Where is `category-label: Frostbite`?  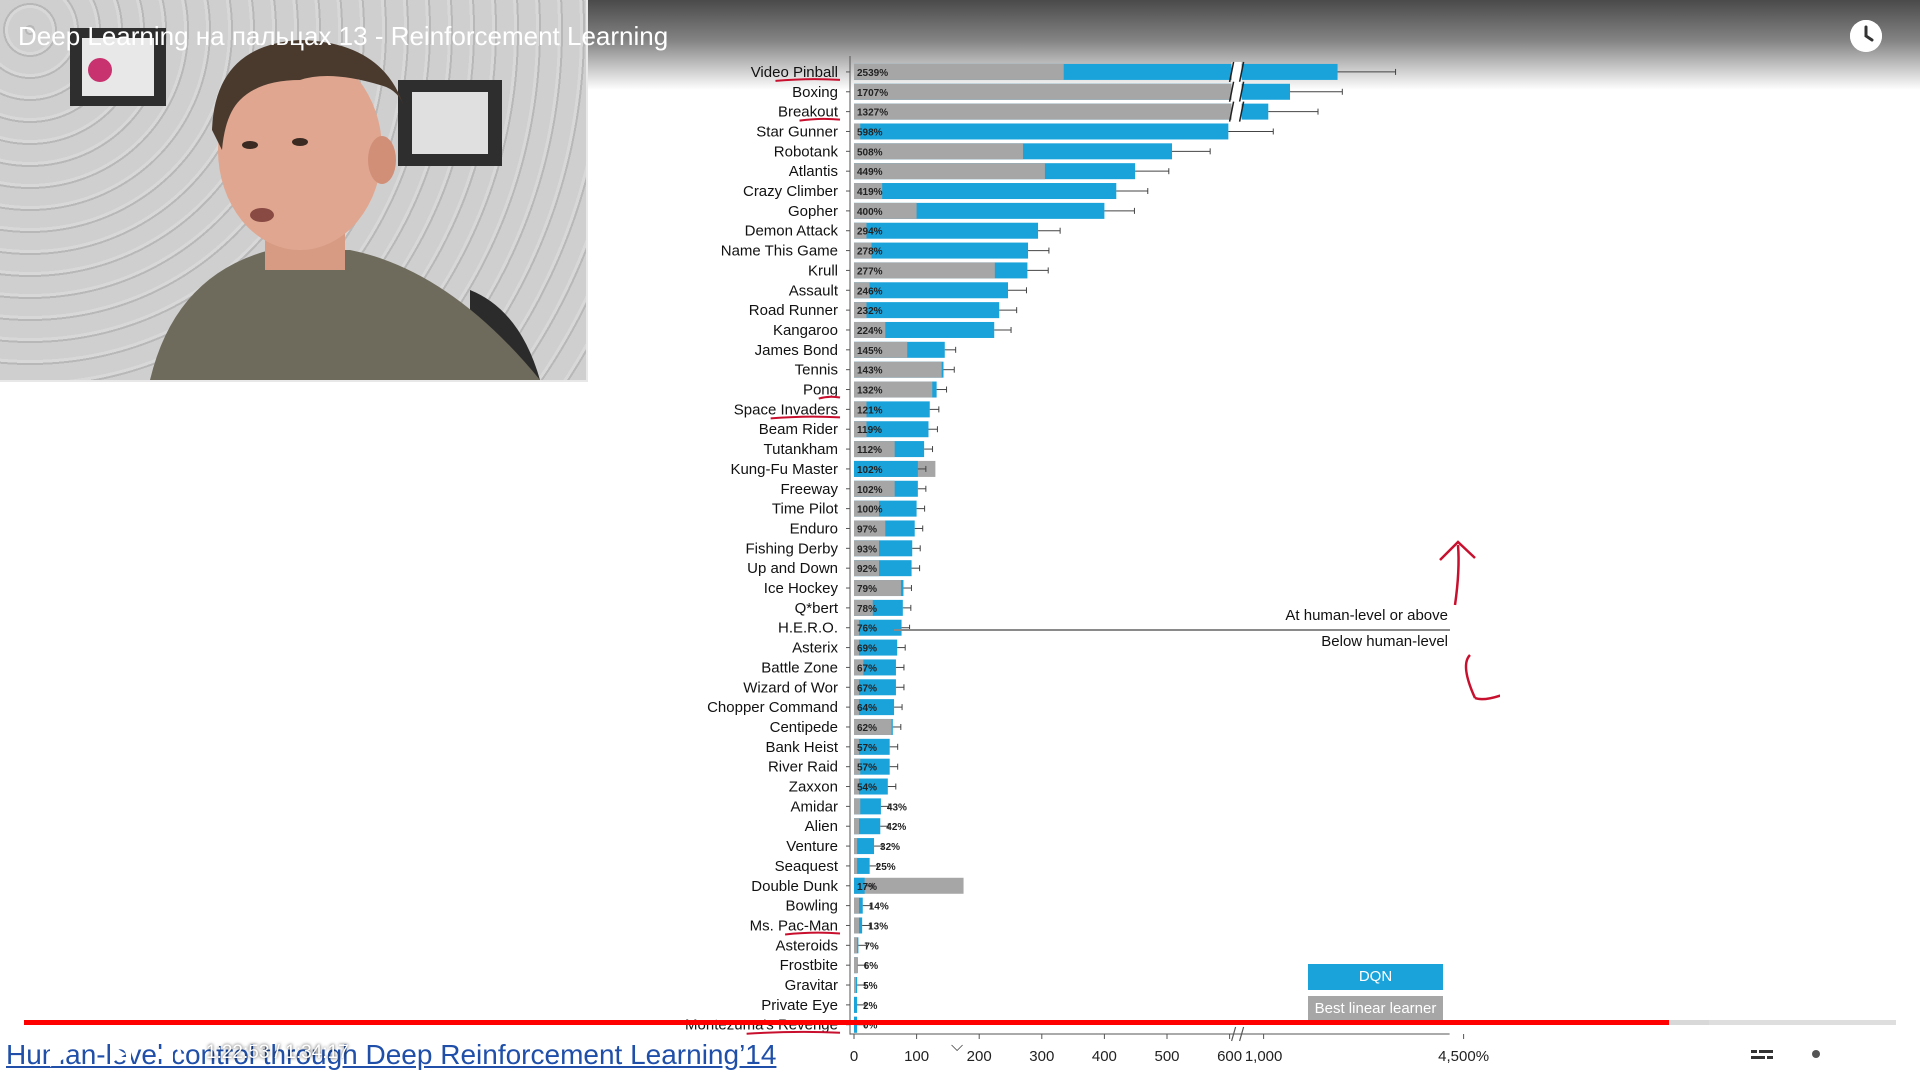
category-label: Frostbite is located at coordinates (809, 965).